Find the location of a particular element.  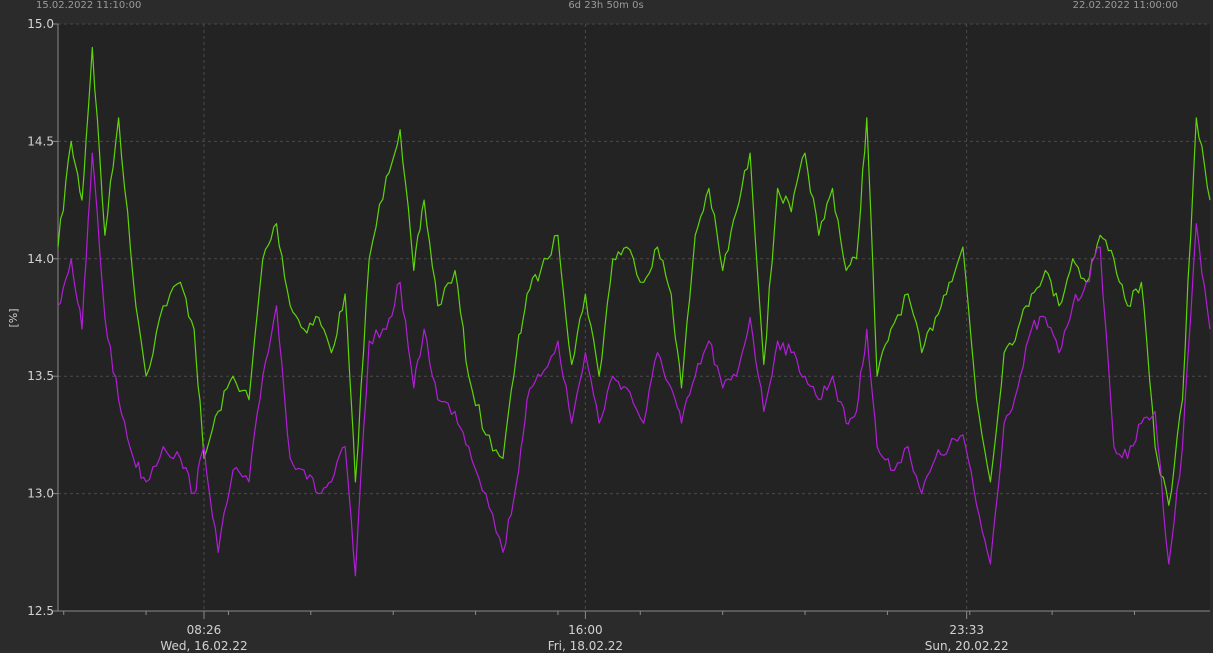

y-tick-label: 14.5 is located at coordinates (40, 141).